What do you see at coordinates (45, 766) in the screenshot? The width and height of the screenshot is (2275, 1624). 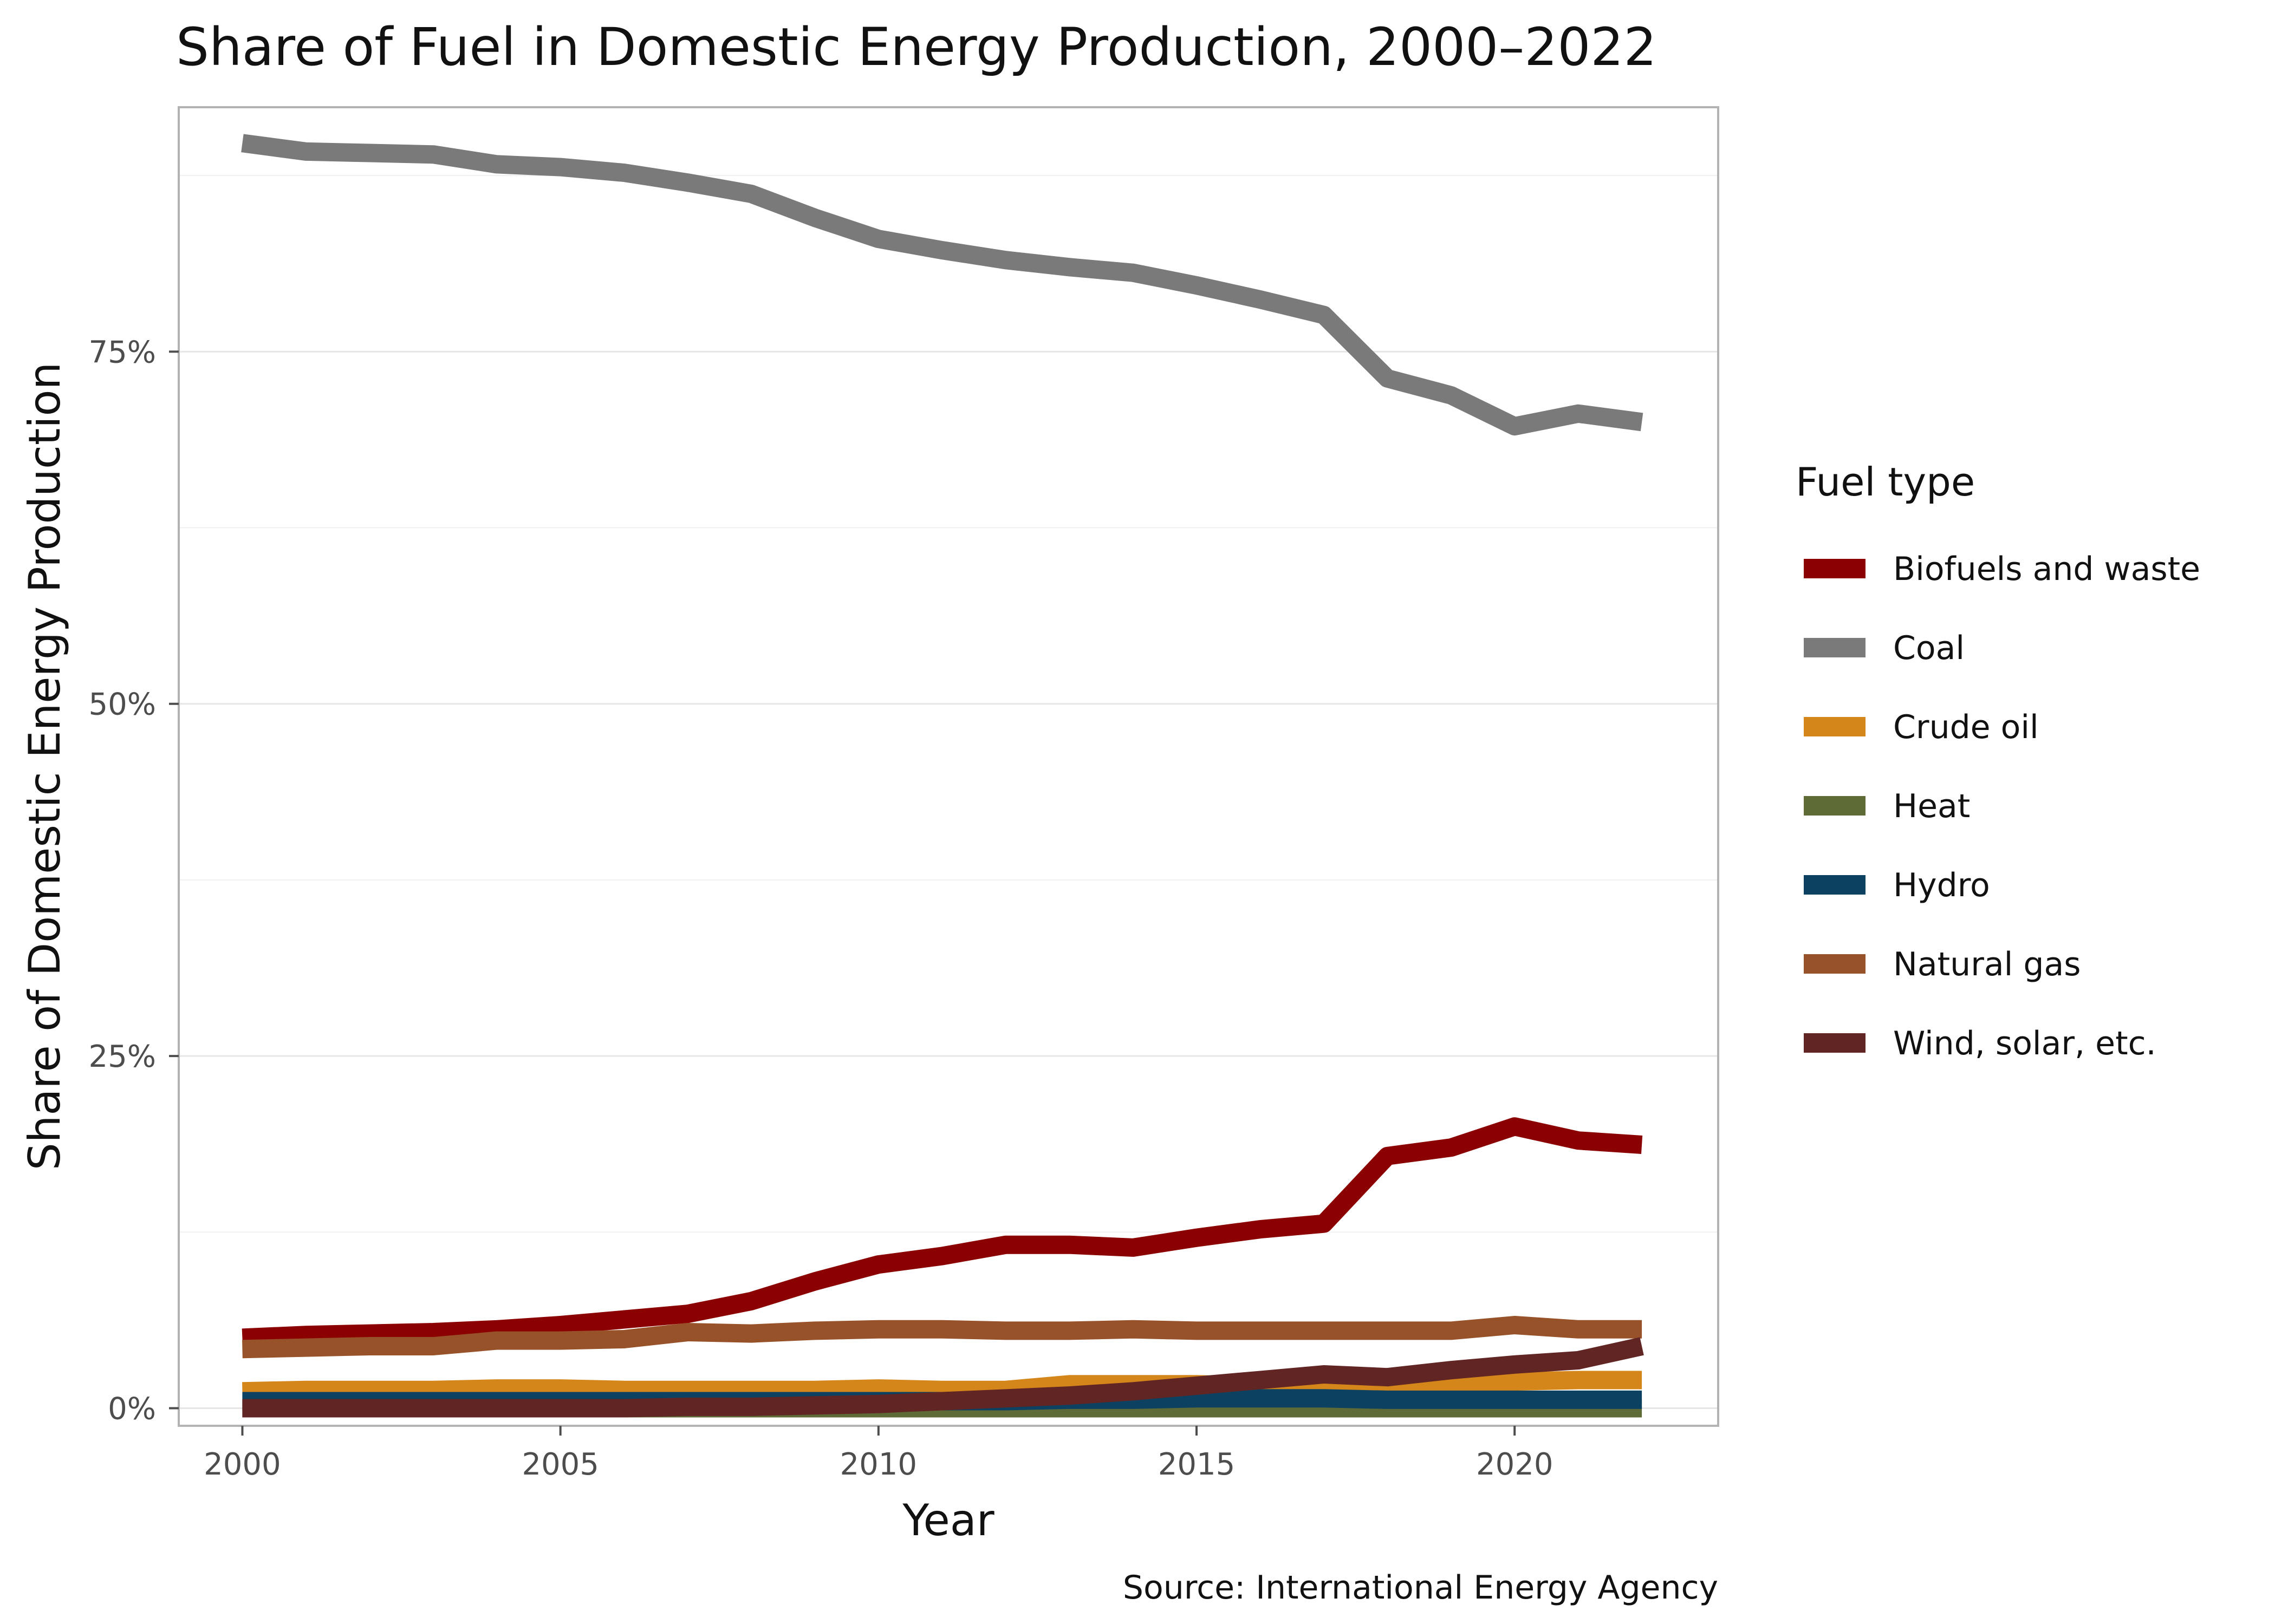 I see `y-axis-title: Share of Domestic Energy Production` at bounding box center [45, 766].